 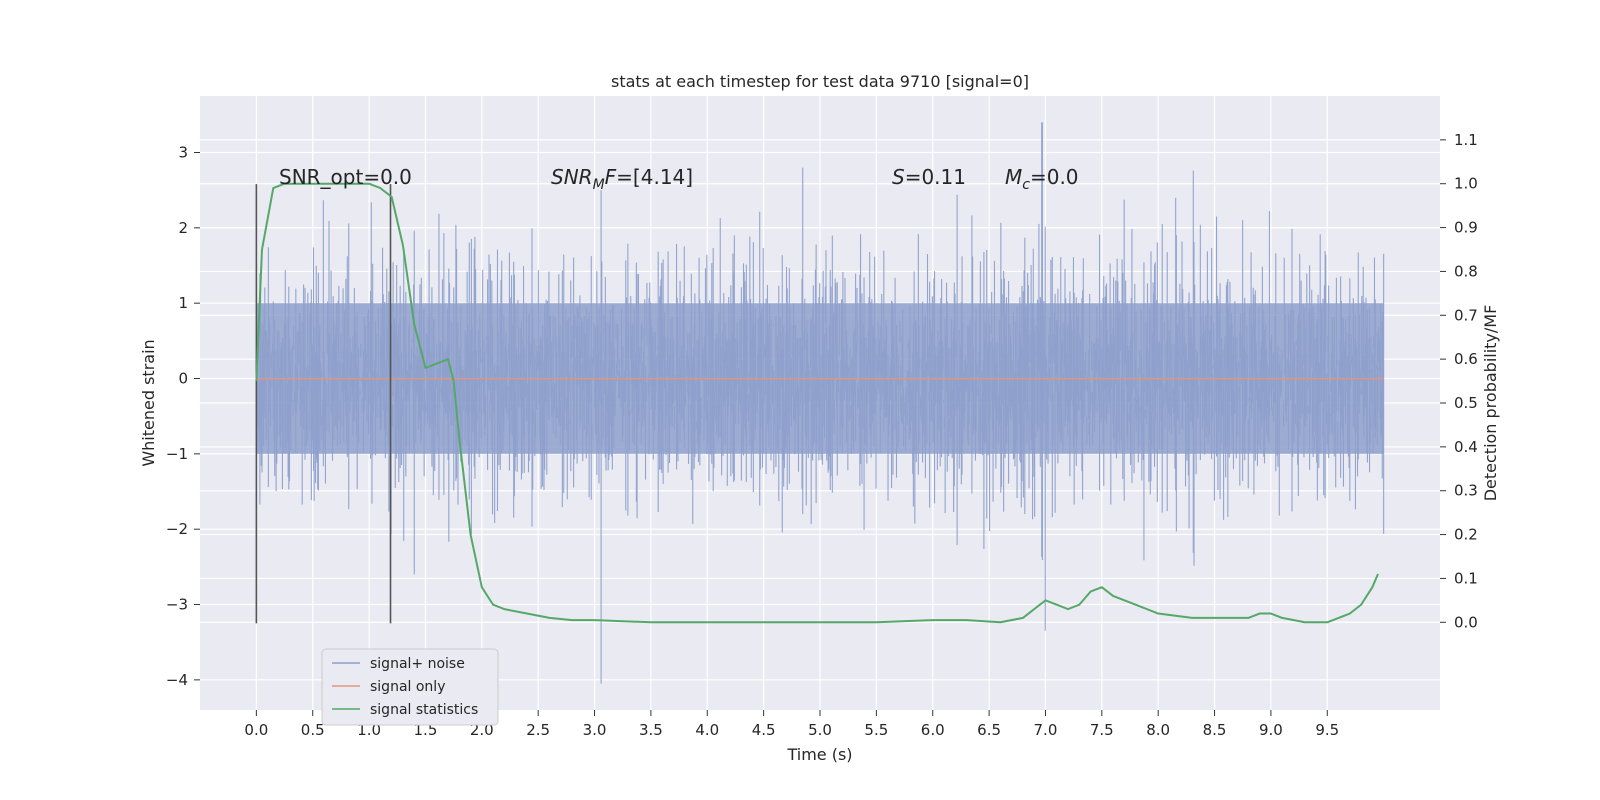 What do you see at coordinates (313, 730) in the screenshot?
I see `x-tick-label: 0.5` at bounding box center [313, 730].